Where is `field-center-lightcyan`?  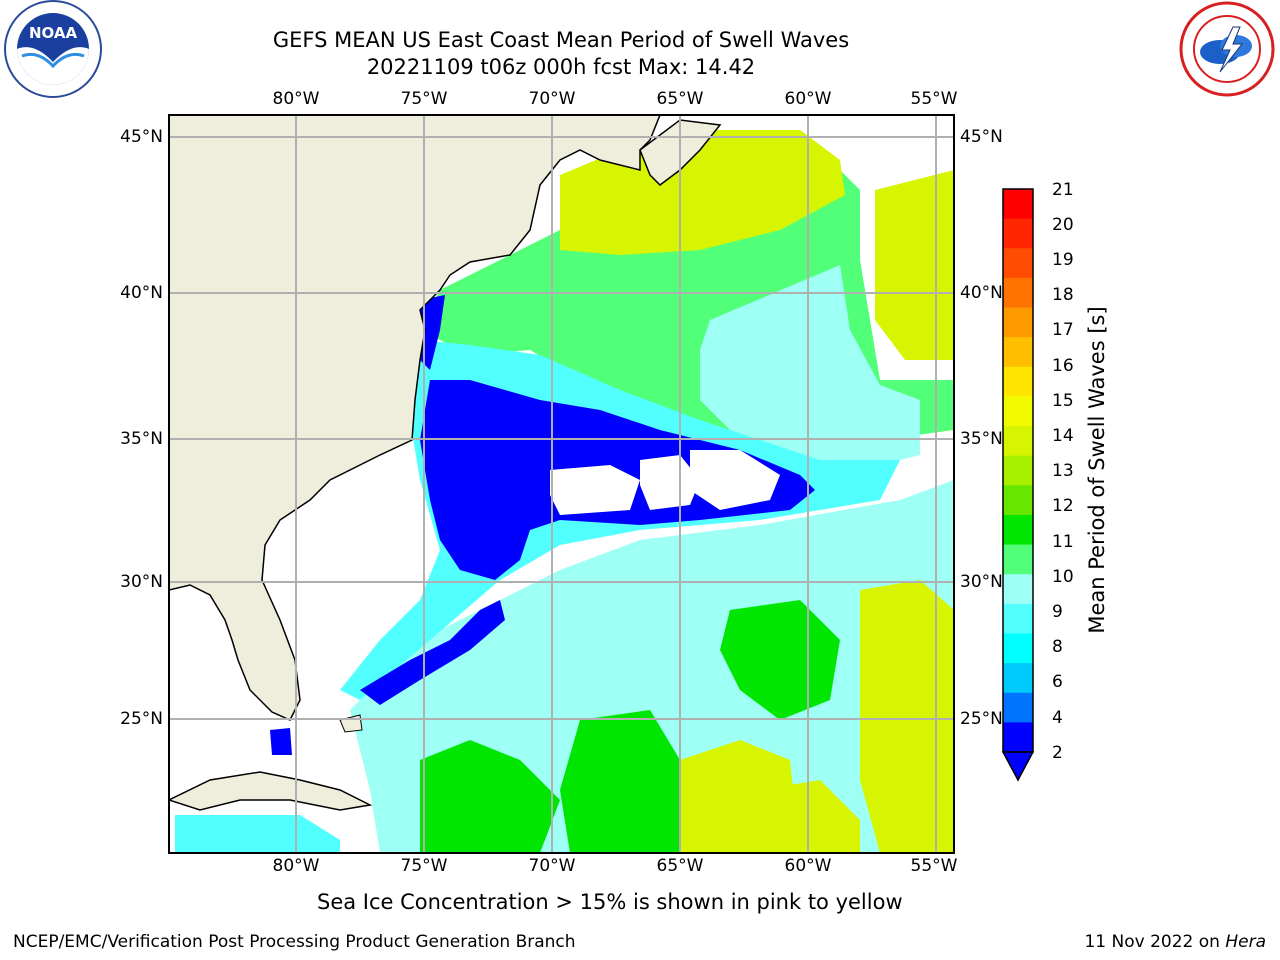
field-center-lightcyan is located at coordinates (810, 367).